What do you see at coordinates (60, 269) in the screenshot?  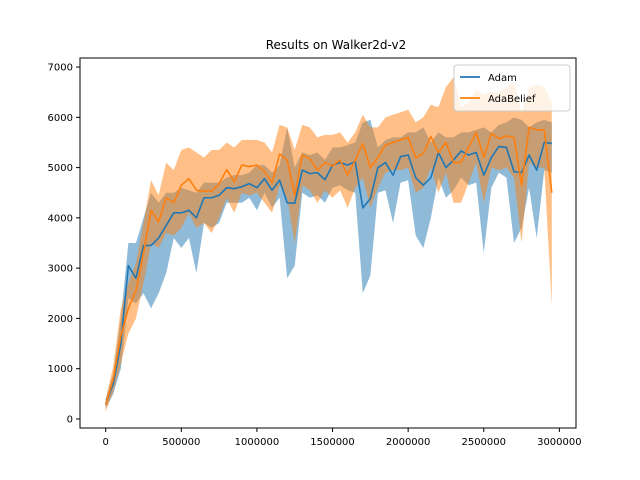 I see `y-tick-label: 3000` at bounding box center [60, 269].